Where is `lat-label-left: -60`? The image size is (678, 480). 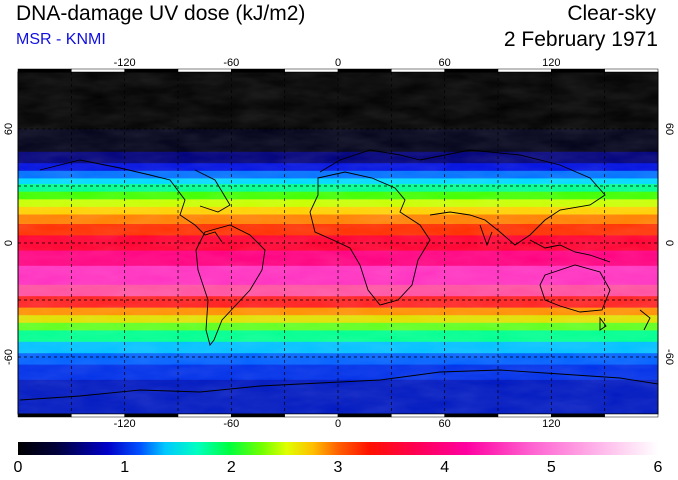 lat-label-left: -60 is located at coordinates (9, 357).